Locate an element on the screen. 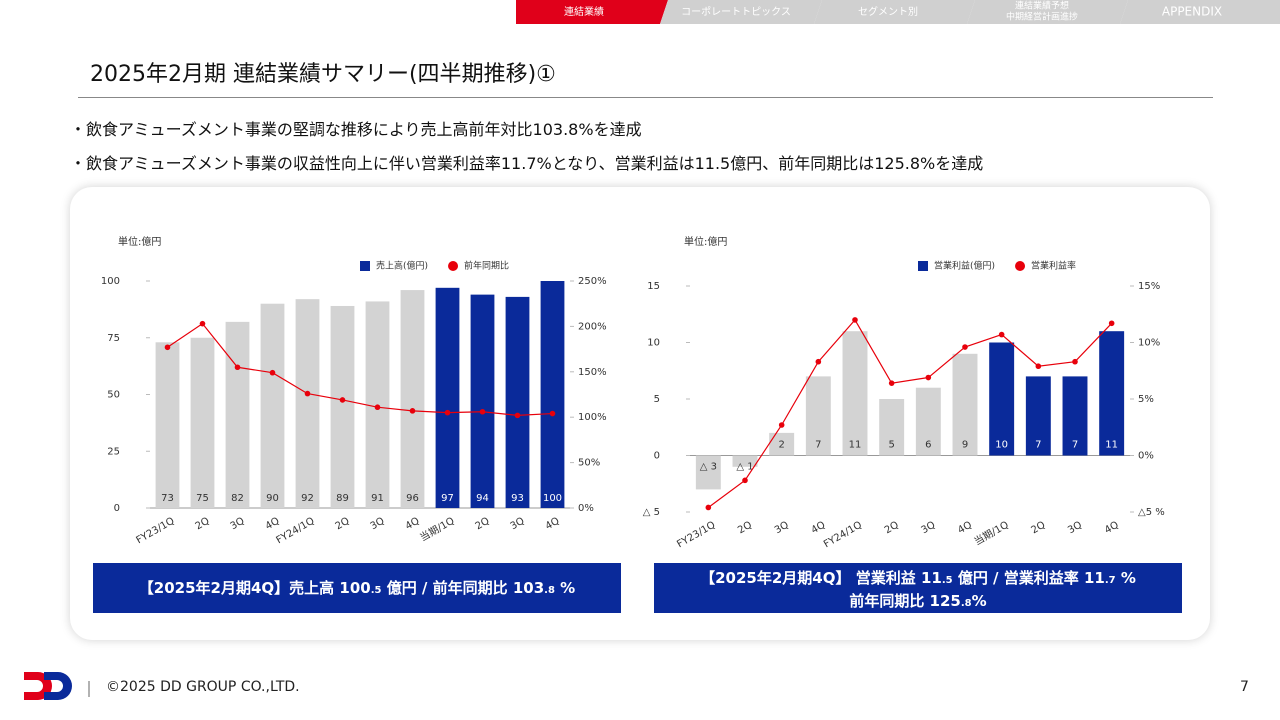 This screenshot has height=720, width=1280. title-rule is located at coordinates (645, 97).